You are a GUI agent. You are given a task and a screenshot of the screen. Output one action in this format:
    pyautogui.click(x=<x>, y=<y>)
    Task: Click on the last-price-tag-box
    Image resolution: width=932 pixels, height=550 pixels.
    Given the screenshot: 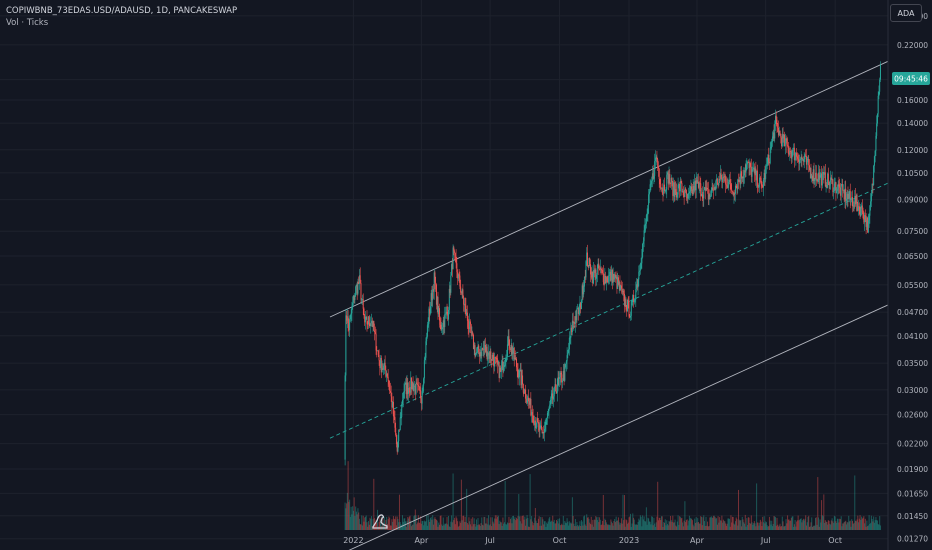 What is the action you would take?
    pyautogui.click(x=911, y=78)
    